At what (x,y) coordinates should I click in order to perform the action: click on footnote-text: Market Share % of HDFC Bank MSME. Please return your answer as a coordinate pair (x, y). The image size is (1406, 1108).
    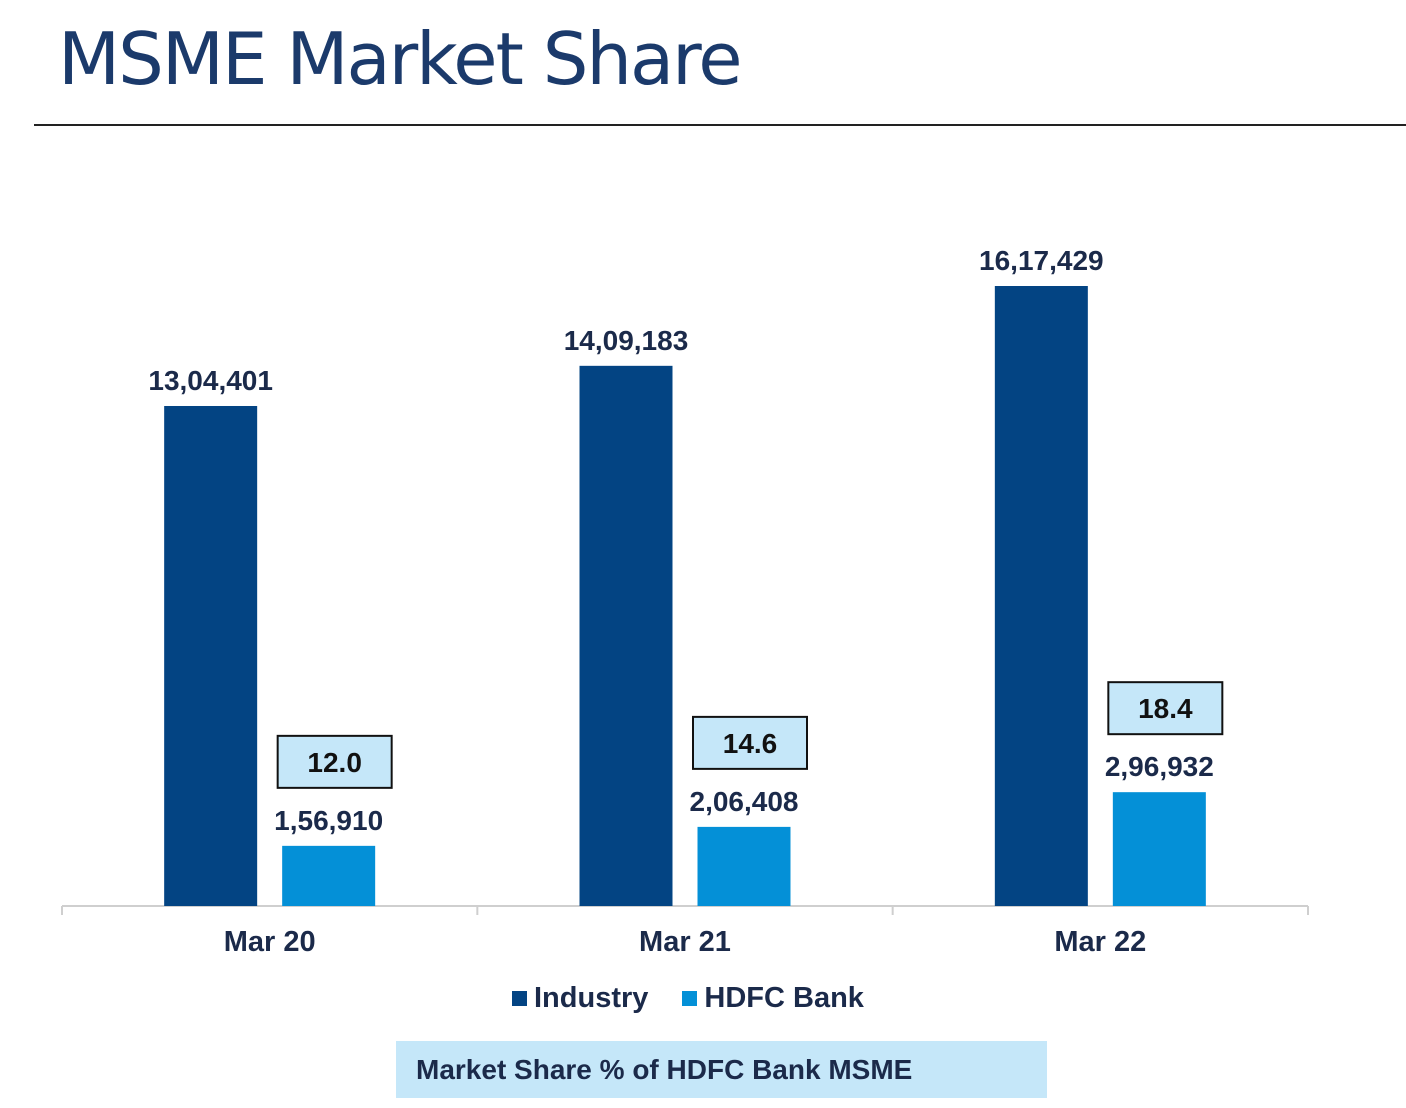
    Looking at the image, I should click on (664, 1069).